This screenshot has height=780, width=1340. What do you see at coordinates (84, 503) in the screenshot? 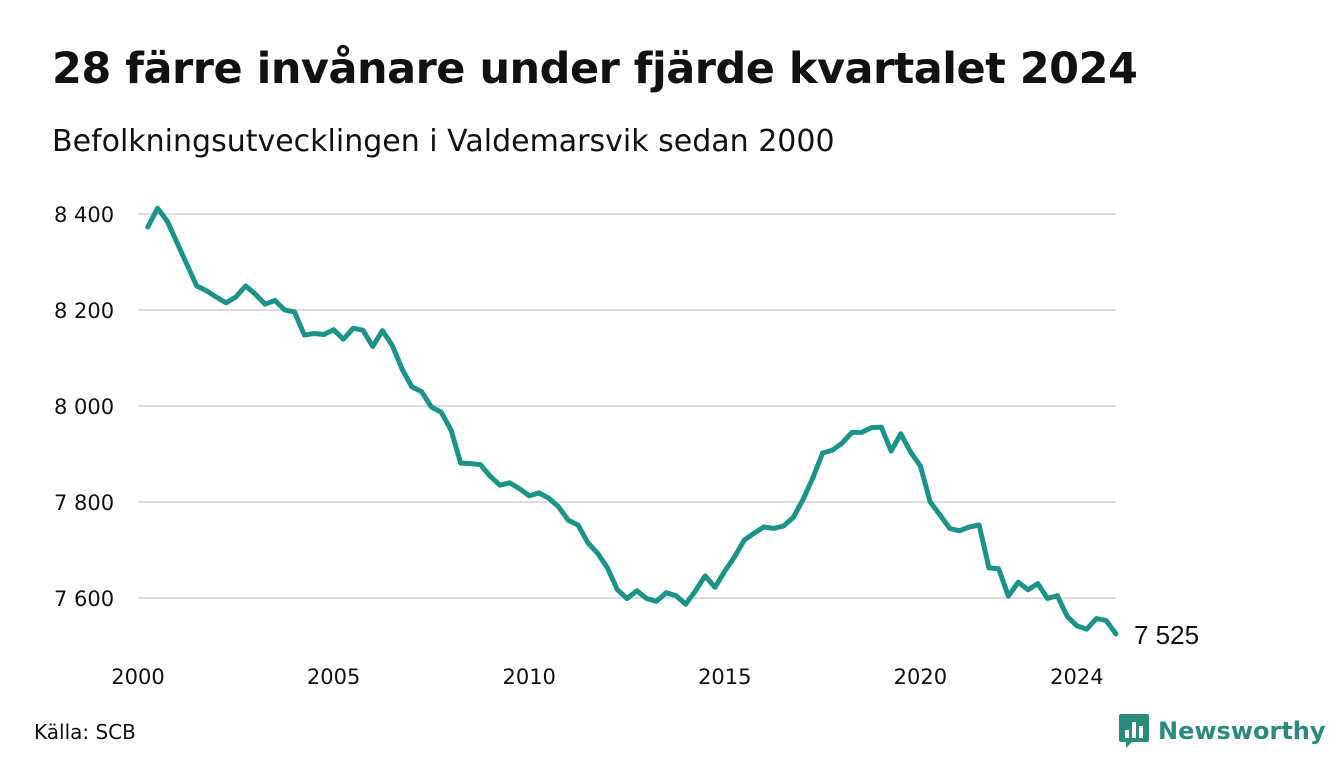
I see `y-tick-label: 7 800` at bounding box center [84, 503].